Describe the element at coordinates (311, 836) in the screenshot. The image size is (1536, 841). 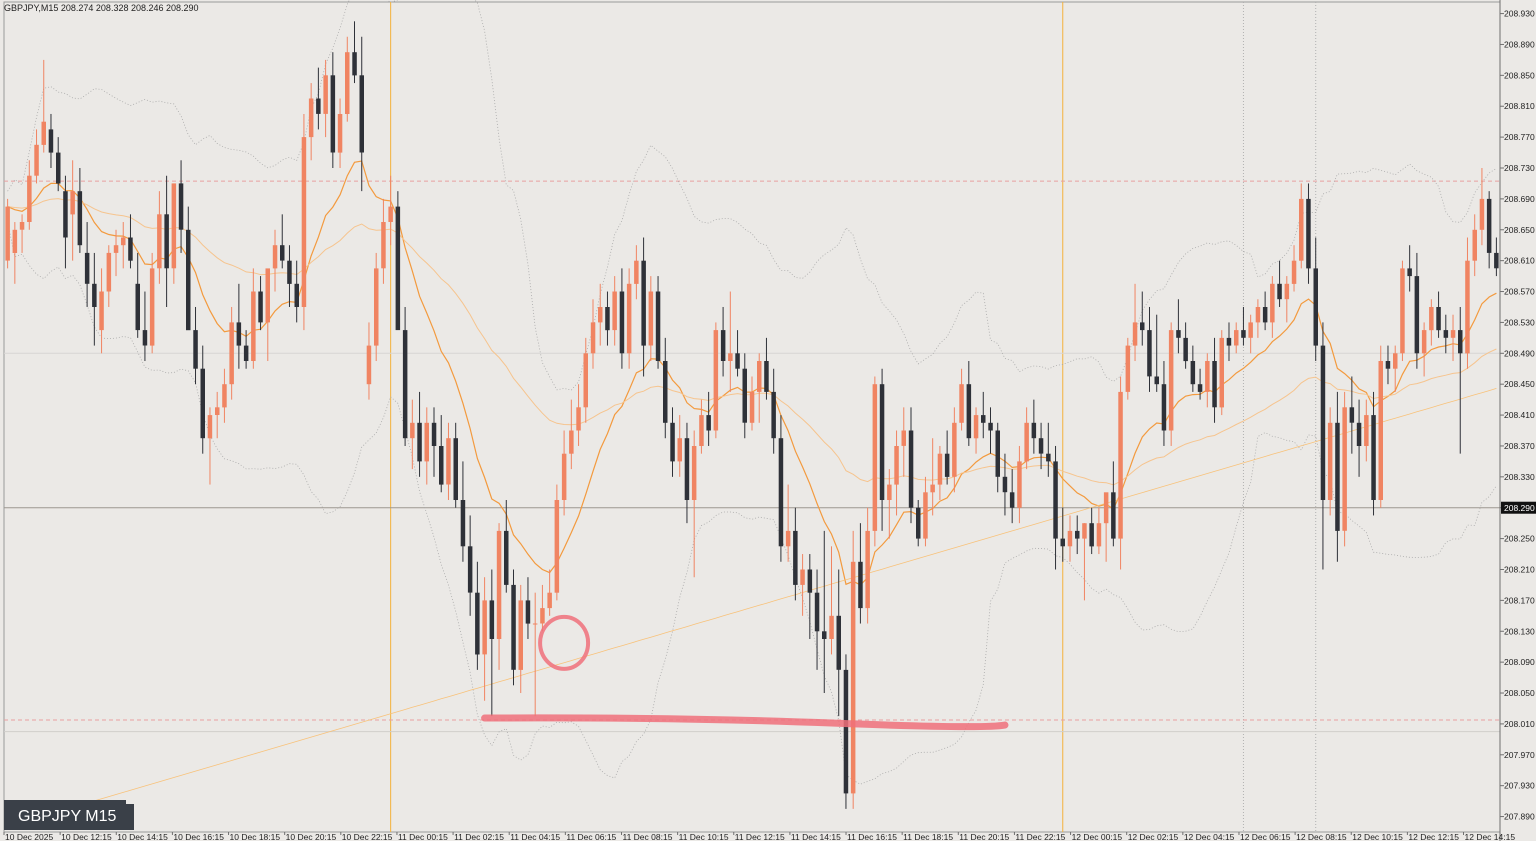
I see `time-tick-label: 10 Dec 20:15` at that location.